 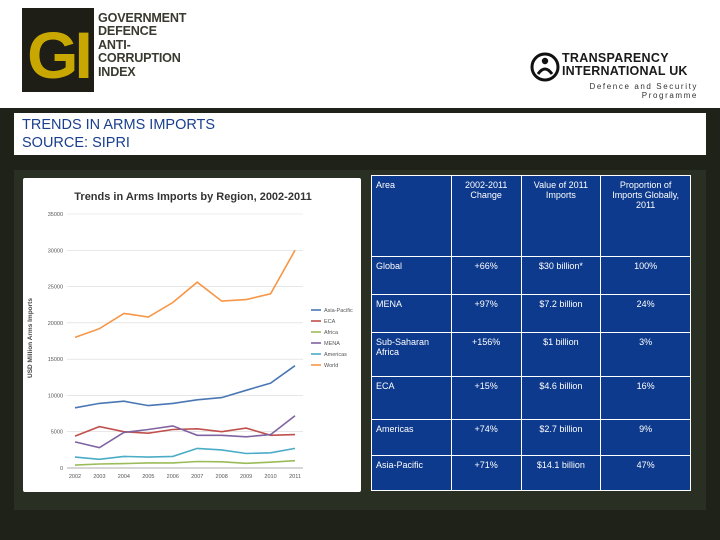 What do you see at coordinates (124, 477) in the screenshot?
I see `x-tick-label: 2004` at bounding box center [124, 477].